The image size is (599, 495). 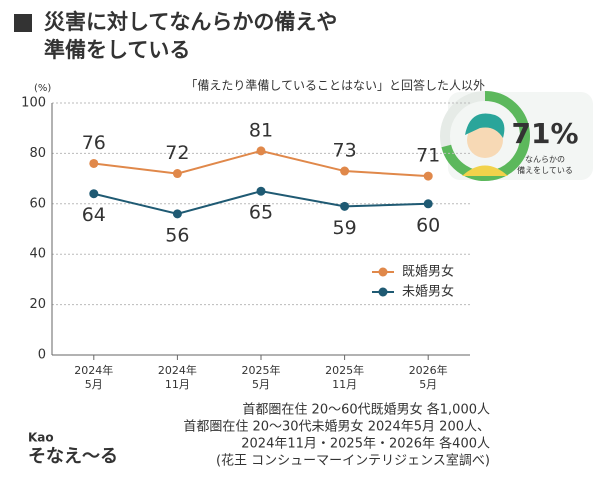 I want to click on y-tick-label: 80, so click(x=37, y=153).